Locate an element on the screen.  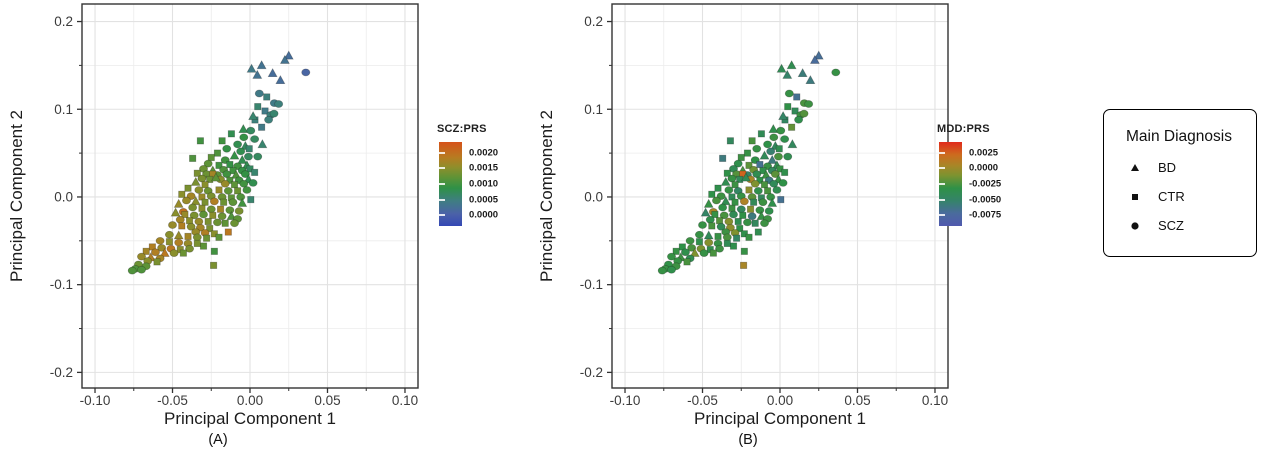
scz-prs-gradient-bar is located at coordinates (450, 184).